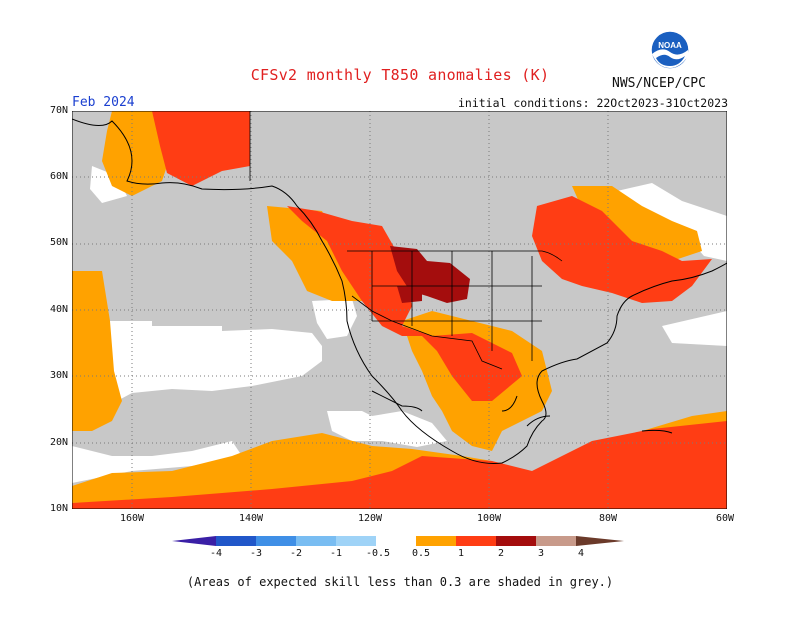 This screenshot has height=618, width=800. What do you see at coordinates (251, 518) in the screenshot?
I see `lon-label: 140W` at bounding box center [251, 518].